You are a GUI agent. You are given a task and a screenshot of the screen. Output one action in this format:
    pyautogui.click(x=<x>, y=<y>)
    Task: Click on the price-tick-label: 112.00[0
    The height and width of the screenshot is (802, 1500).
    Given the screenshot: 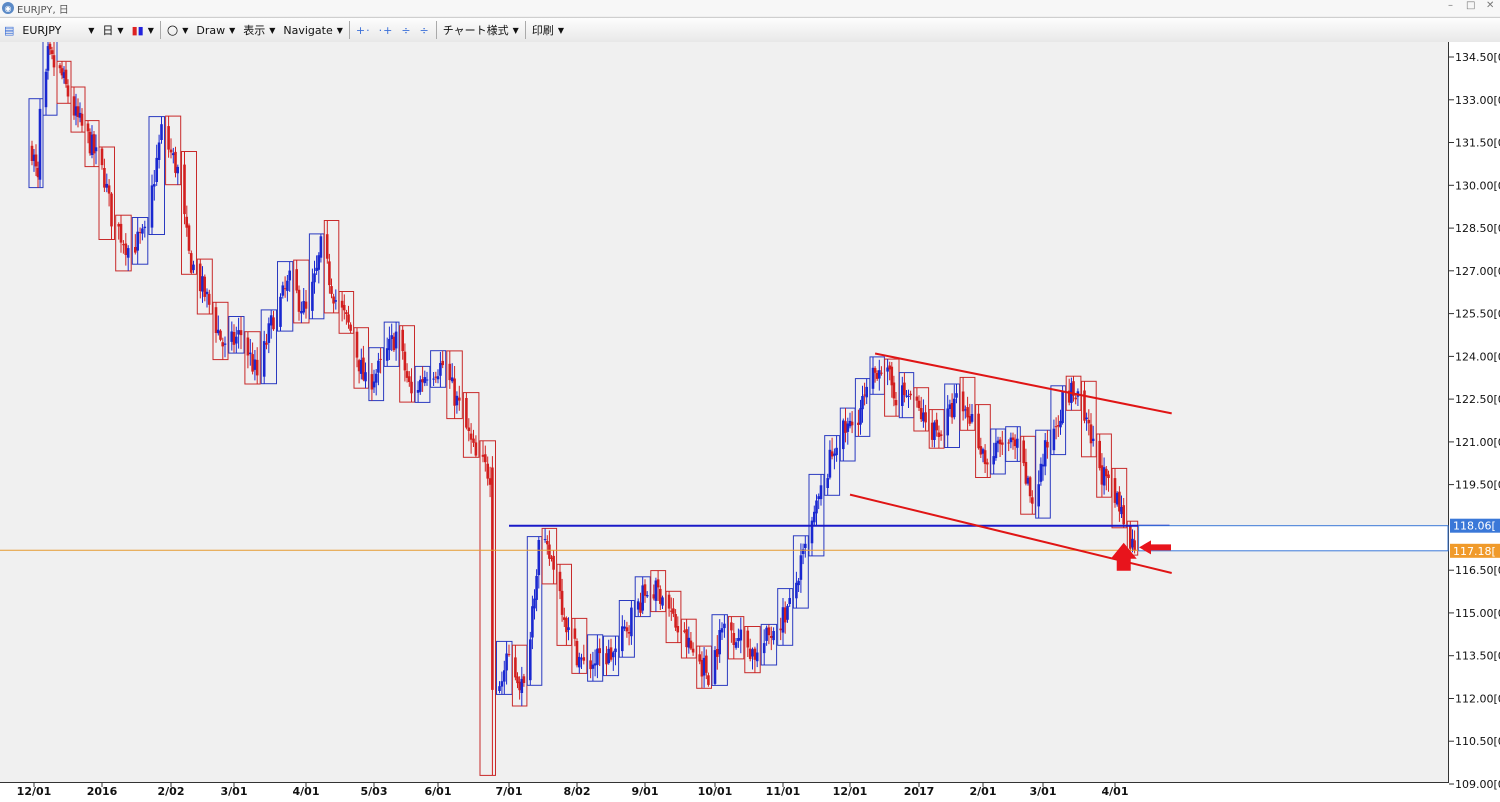 What is the action you would take?
    pyautogui.click(x=1477, y=699)
    